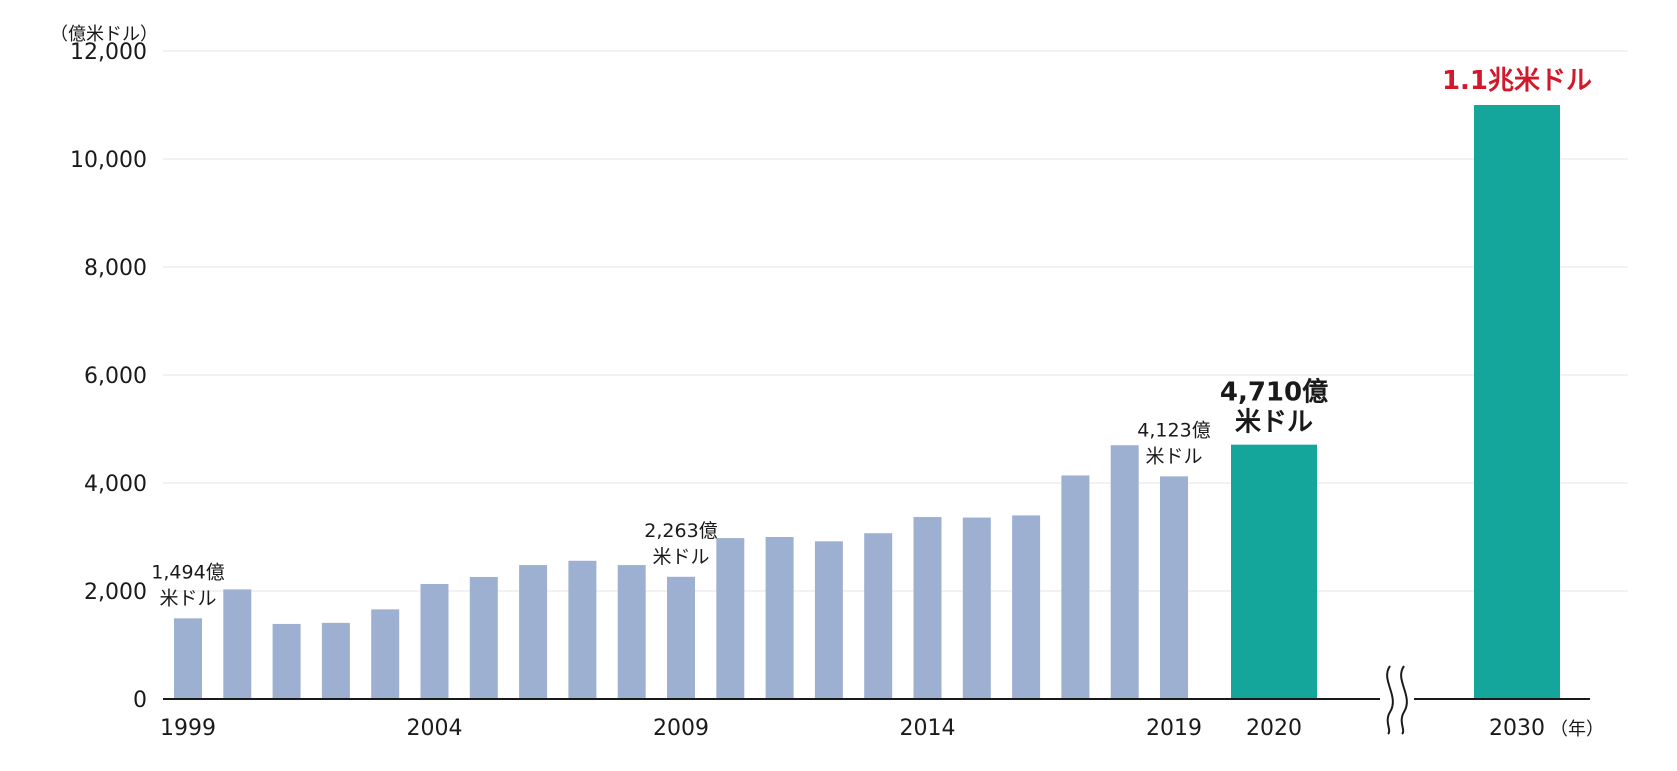 This screenshot has width=1677, height=771. I want to click on bar-2009, so click(681, 637).